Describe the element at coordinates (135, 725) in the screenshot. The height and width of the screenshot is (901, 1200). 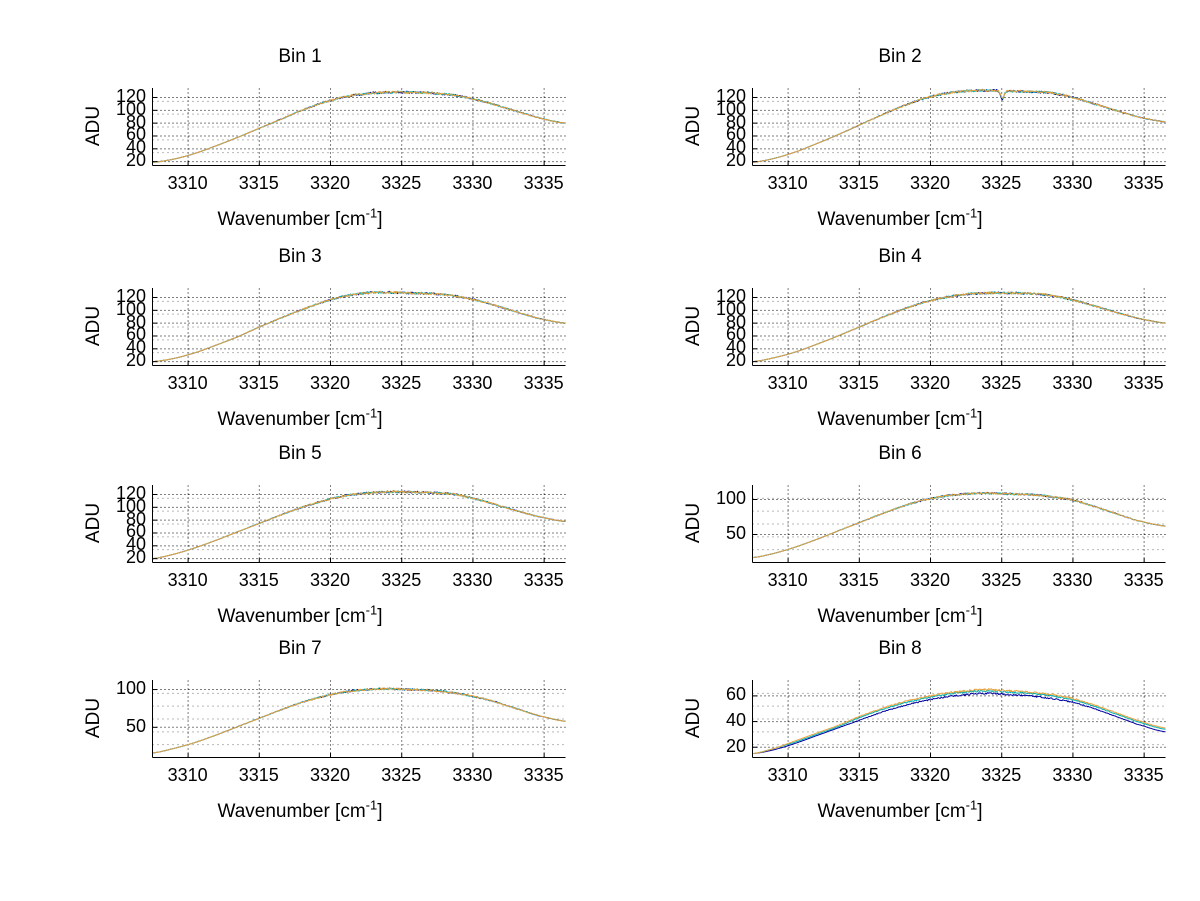
I see `y-tick-label: 50` at that location.